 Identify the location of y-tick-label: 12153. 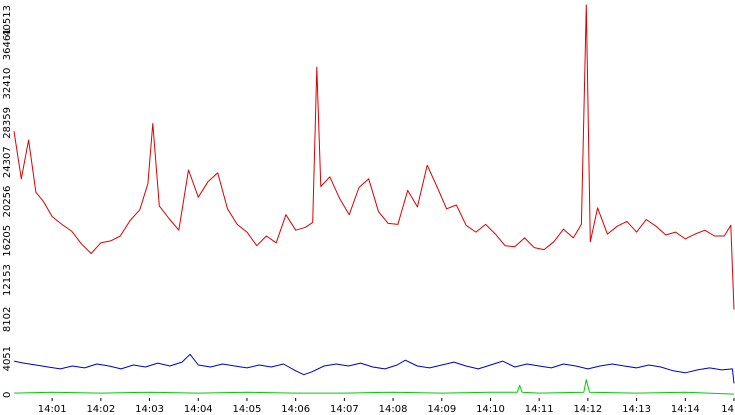
(7, 280).